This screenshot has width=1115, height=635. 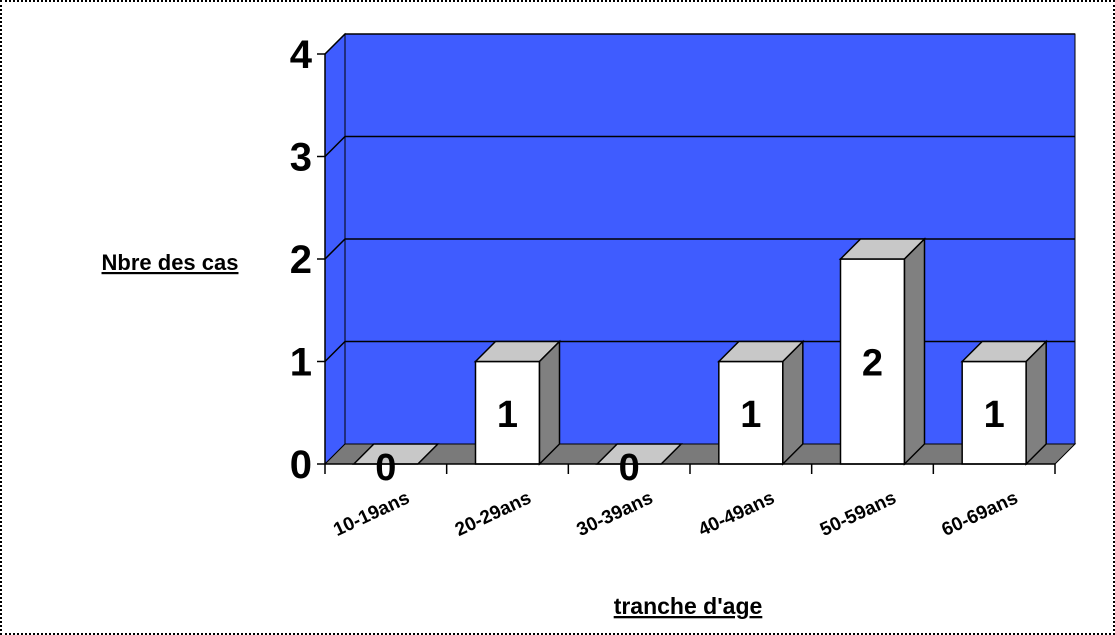 What do you see at coordinates (371, 513) in the screenshot?
I see `x-tick-label: 10-19ans` at bounding box center [371, 513].